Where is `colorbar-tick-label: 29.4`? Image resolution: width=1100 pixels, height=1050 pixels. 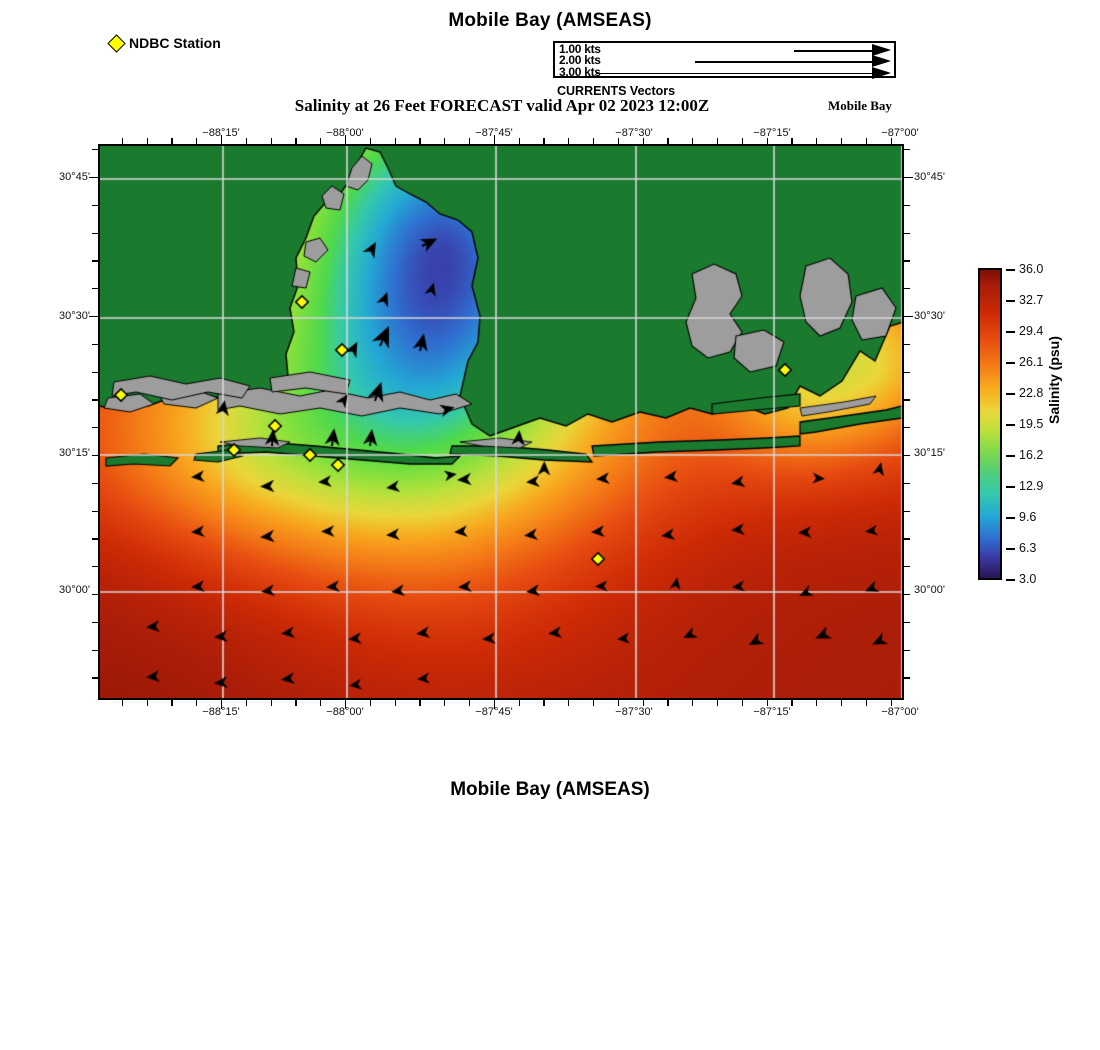
colorbar-tick-label: 29.4 is located at coordinates (1031, 331).